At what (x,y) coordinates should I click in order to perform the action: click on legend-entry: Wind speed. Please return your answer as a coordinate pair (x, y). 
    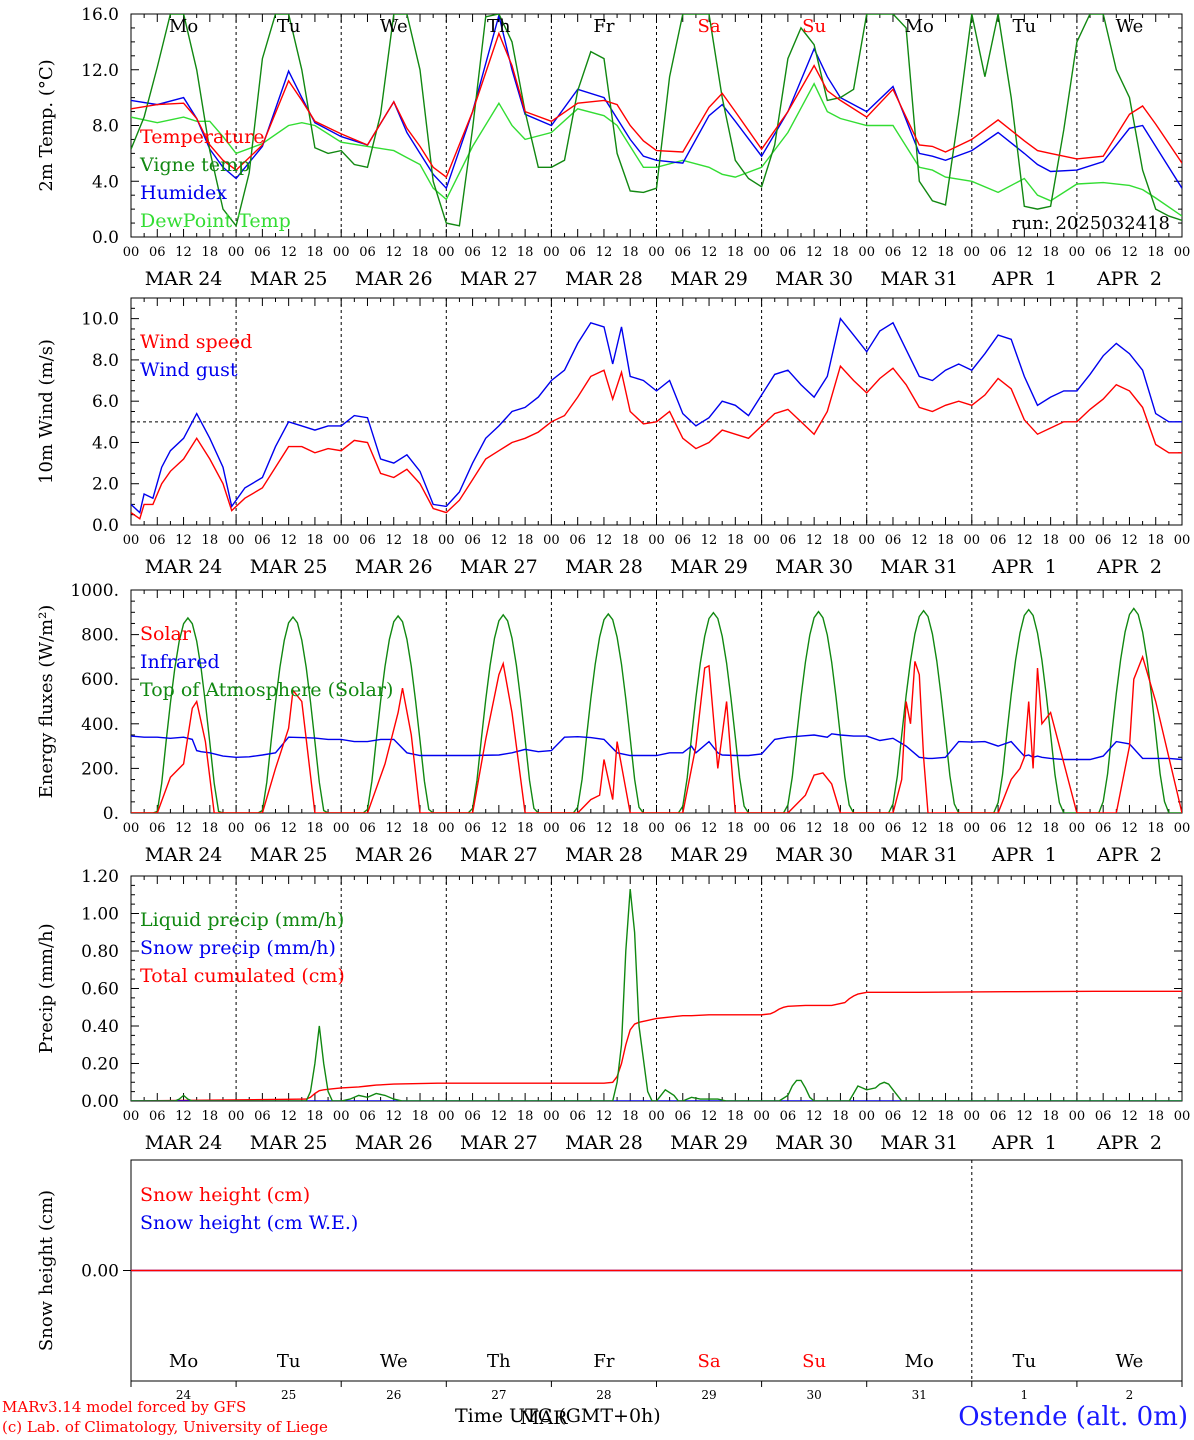
    Looking at the image, I should click on (196, 342).